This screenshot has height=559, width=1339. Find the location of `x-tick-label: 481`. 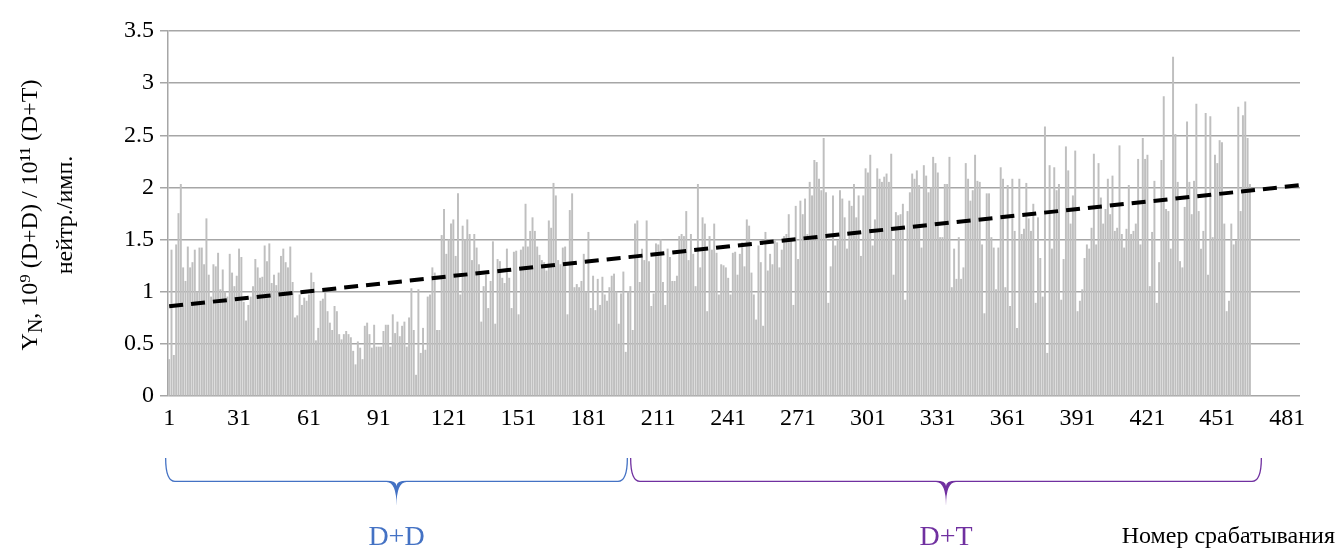

x-tick-label: 481 is located at coordinates (1287, 416).